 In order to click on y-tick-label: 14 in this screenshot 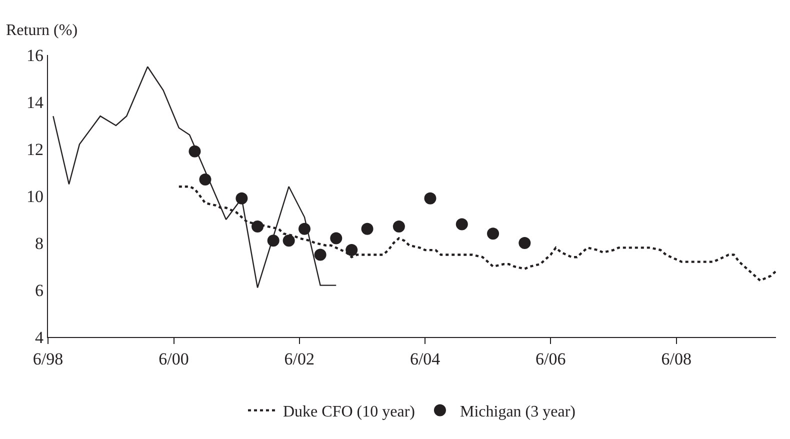, I will do `click(35, 102)`.